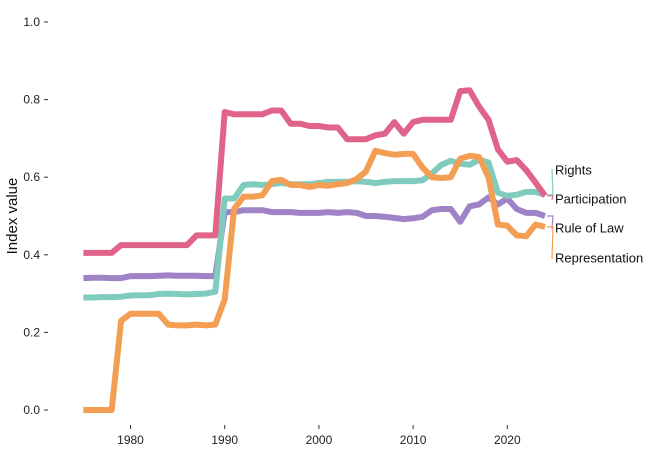 This screenshot has width=668, height=472. What do you see at coordinates (507, 440) in the screenshot?
I see `x-tick-label: 2020` at bounding box center [507, 440].